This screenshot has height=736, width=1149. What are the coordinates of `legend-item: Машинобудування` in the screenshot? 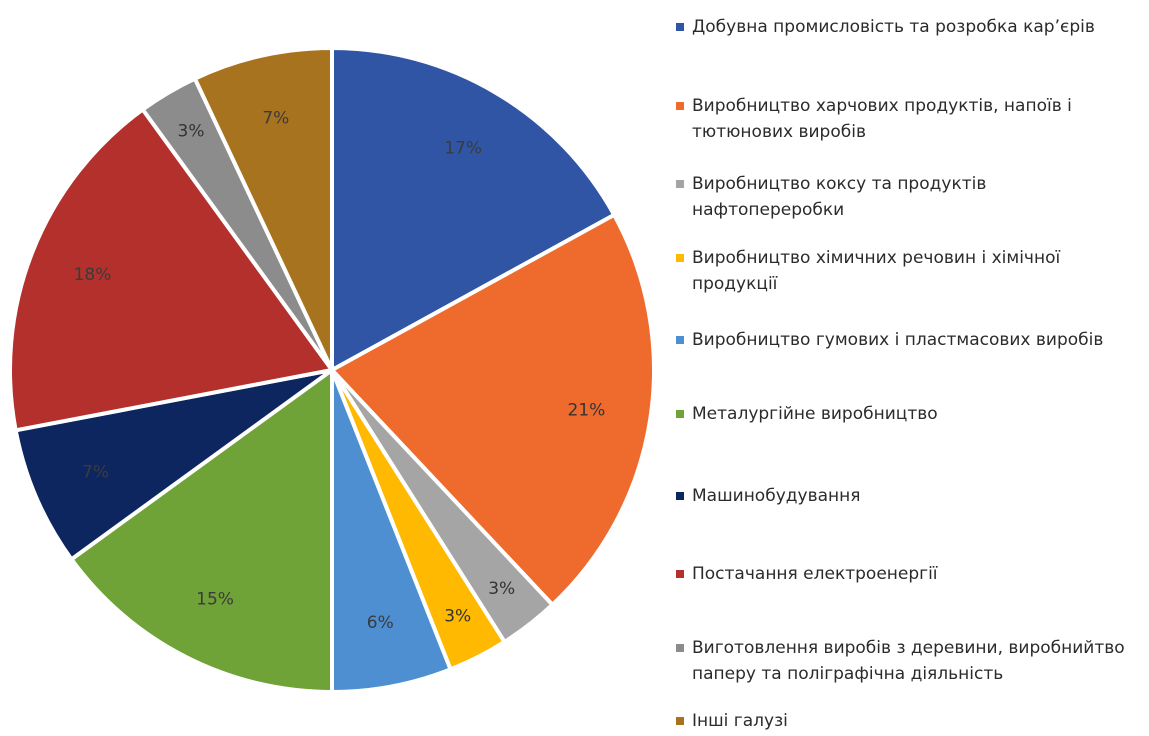 It's located at (907, 496).